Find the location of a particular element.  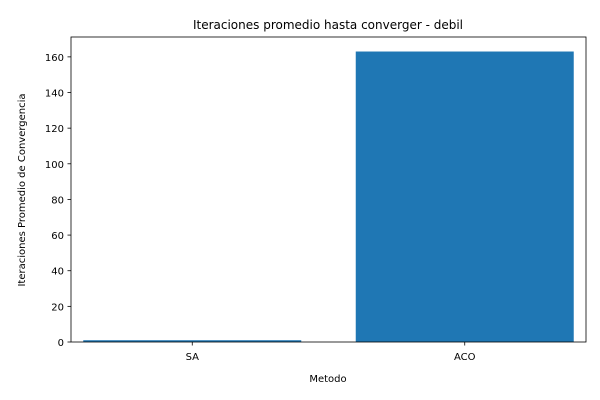

y-tick-label: 80 is located at coordinates (57, 200).